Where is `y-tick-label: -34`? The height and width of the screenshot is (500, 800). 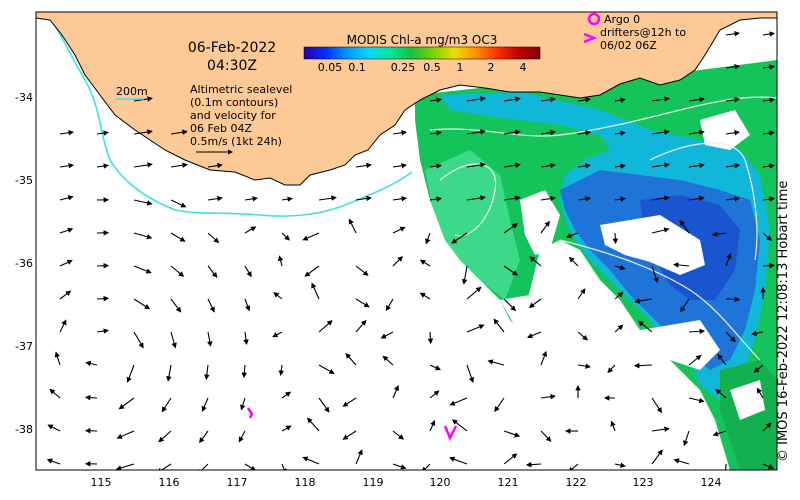
y-tick-label: -34 is located at coordinates (24, 97).